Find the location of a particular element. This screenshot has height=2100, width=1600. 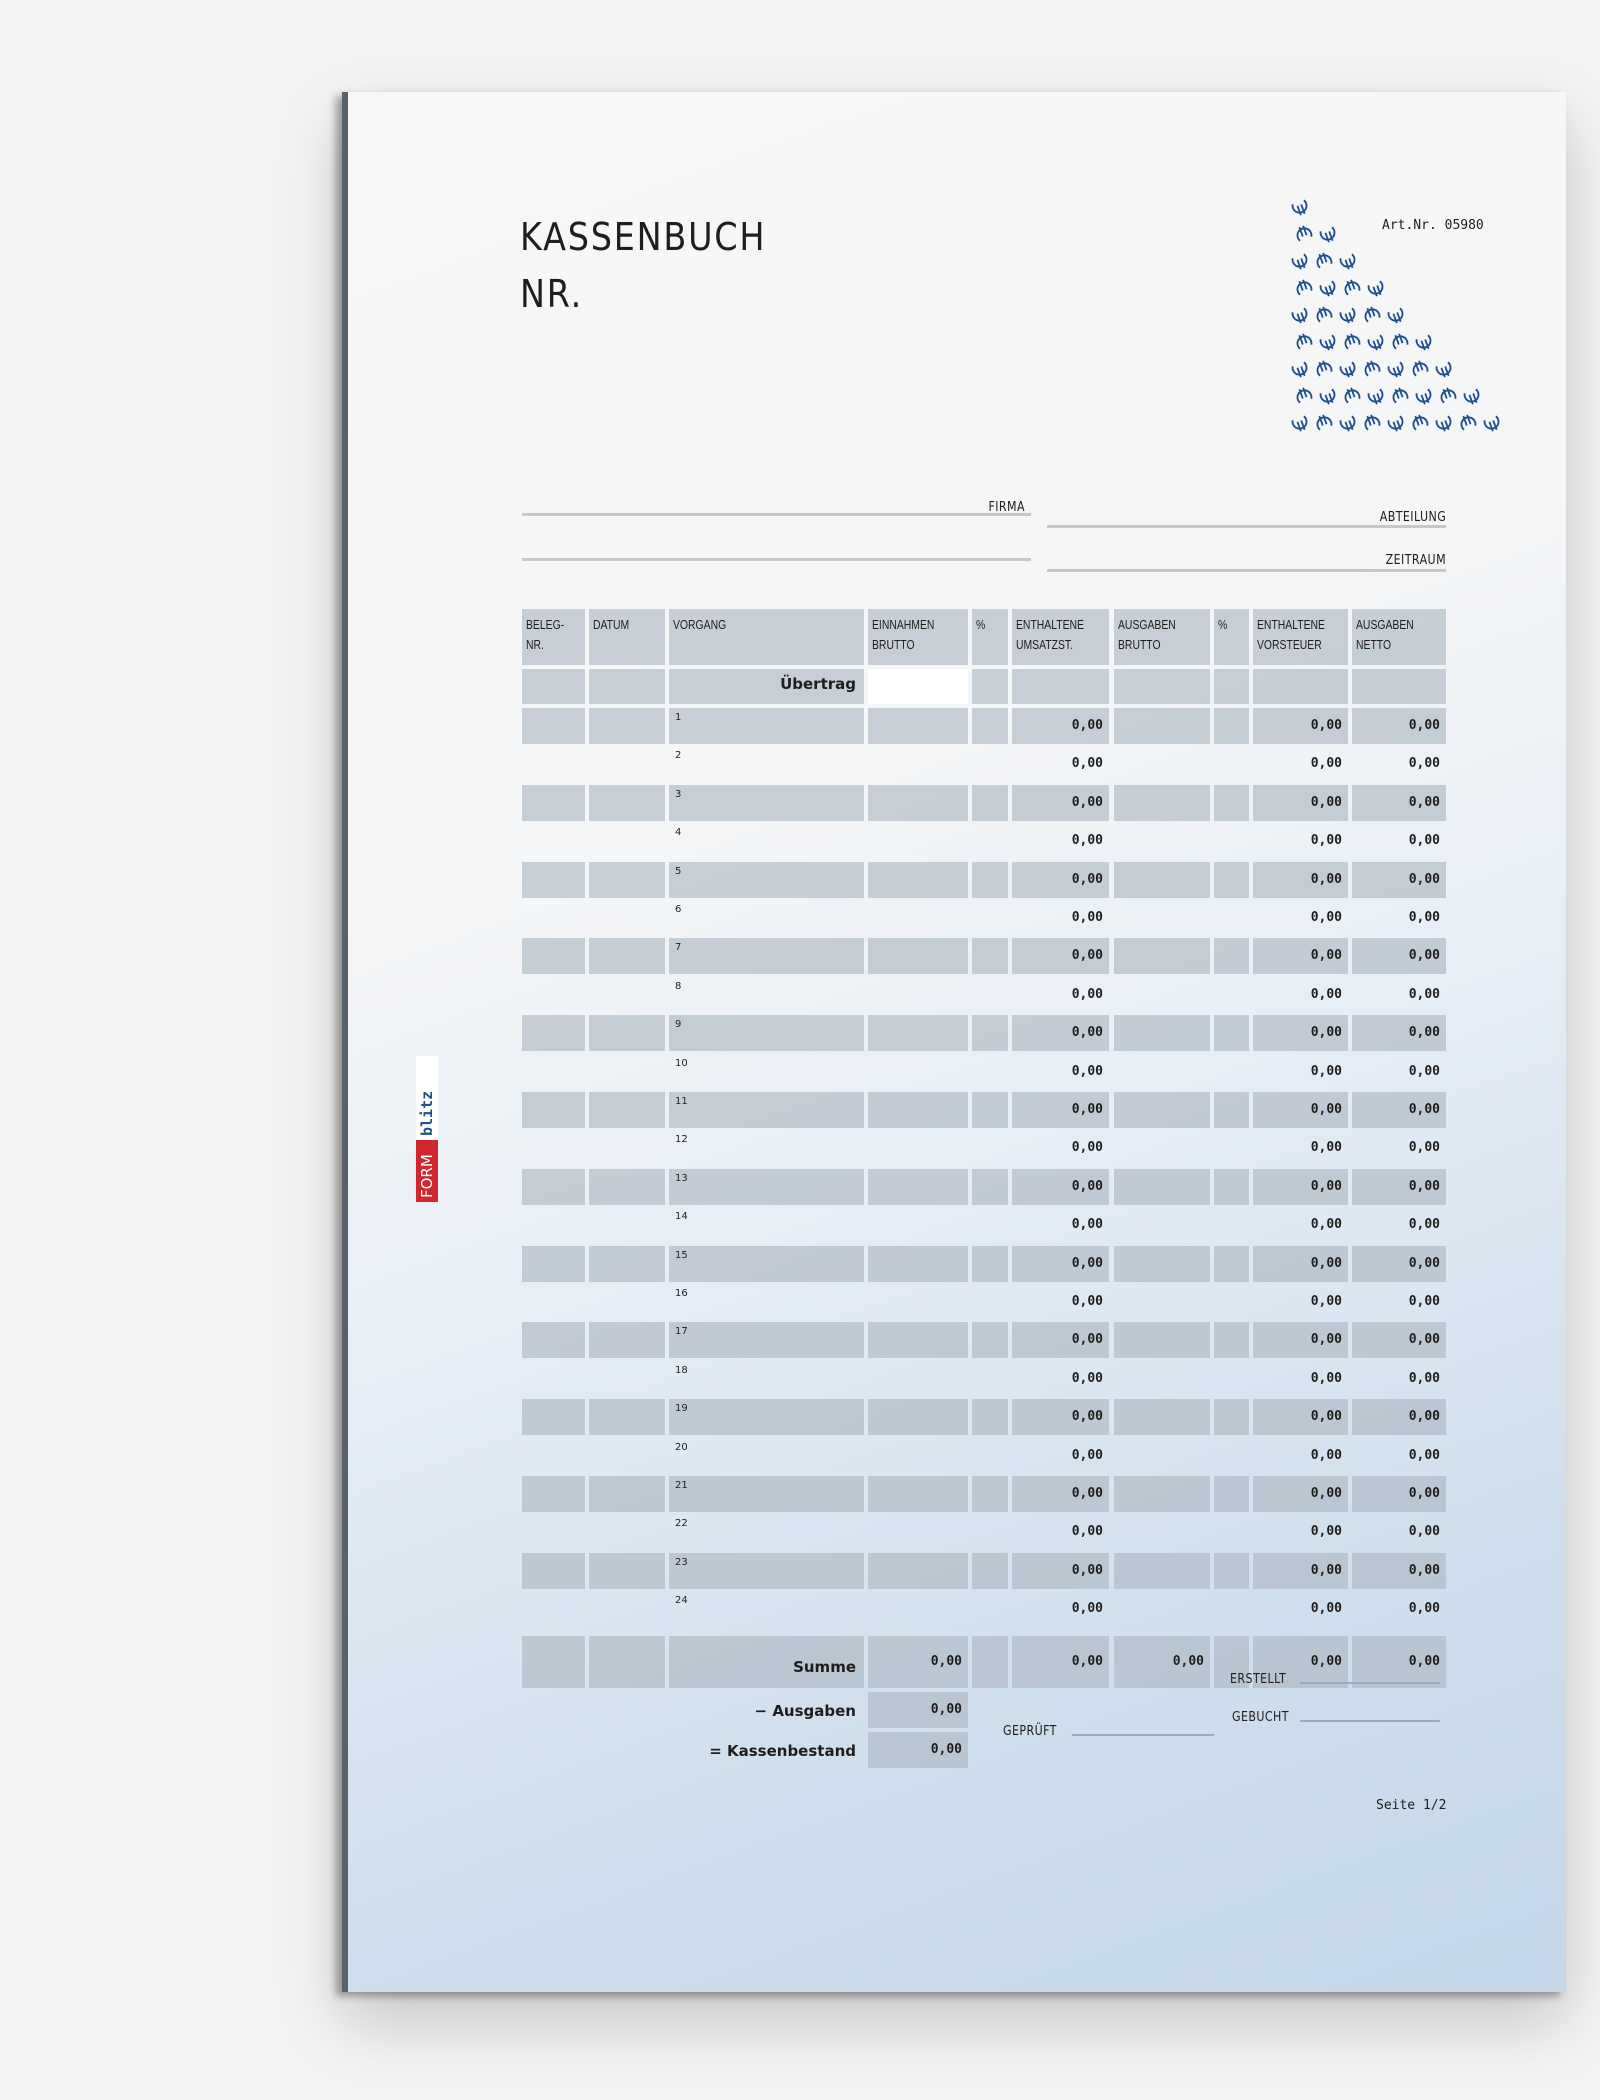

firma-field is located at coordinates (776, 514).